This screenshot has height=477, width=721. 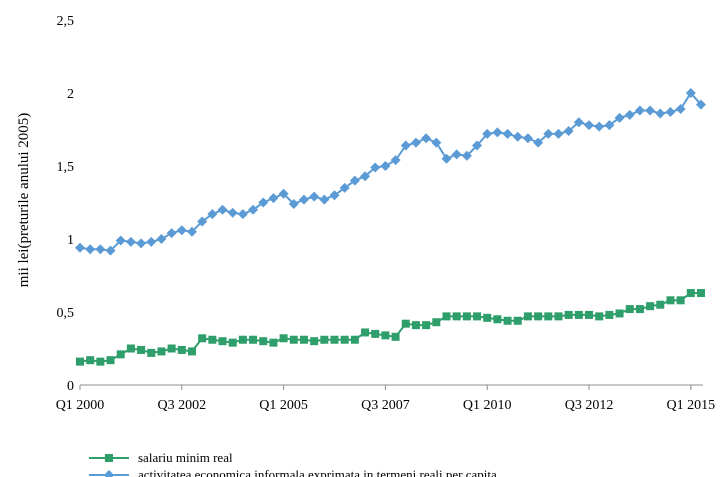 I want to click on y-tick-label: 1, so click(x=70, y=240).